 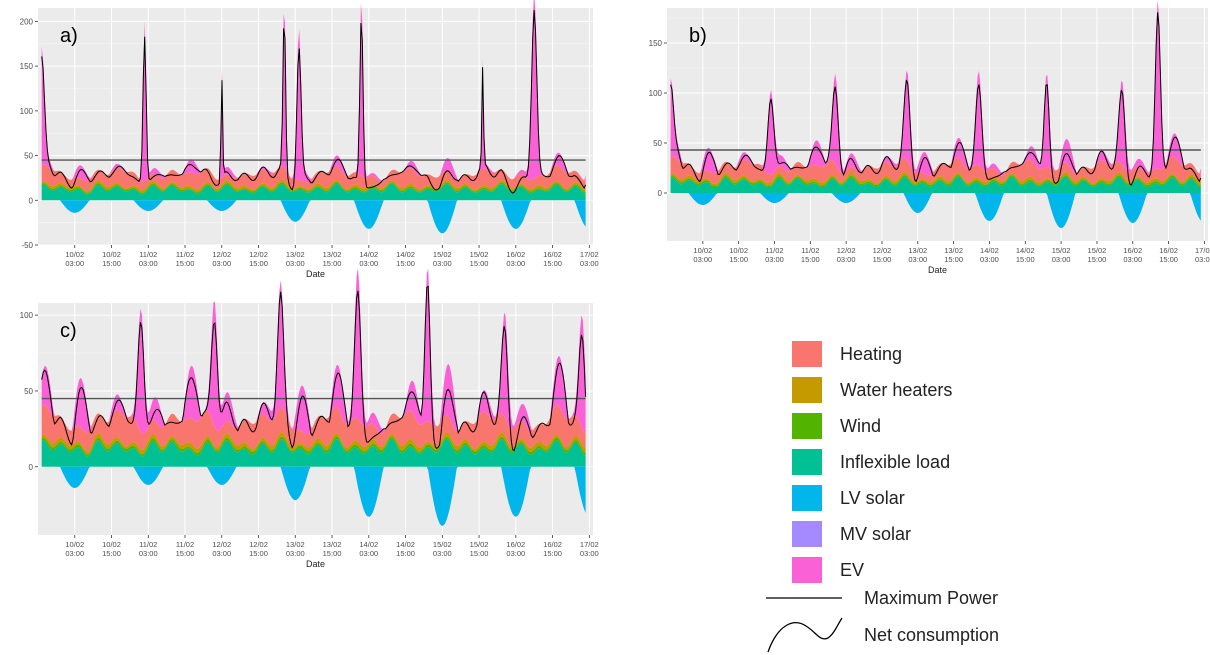 What do you see at coordinates (825, 534) in the screenshot?
I see `legend-item-mv-solar: MV solar` at bounding box center [825, 534].